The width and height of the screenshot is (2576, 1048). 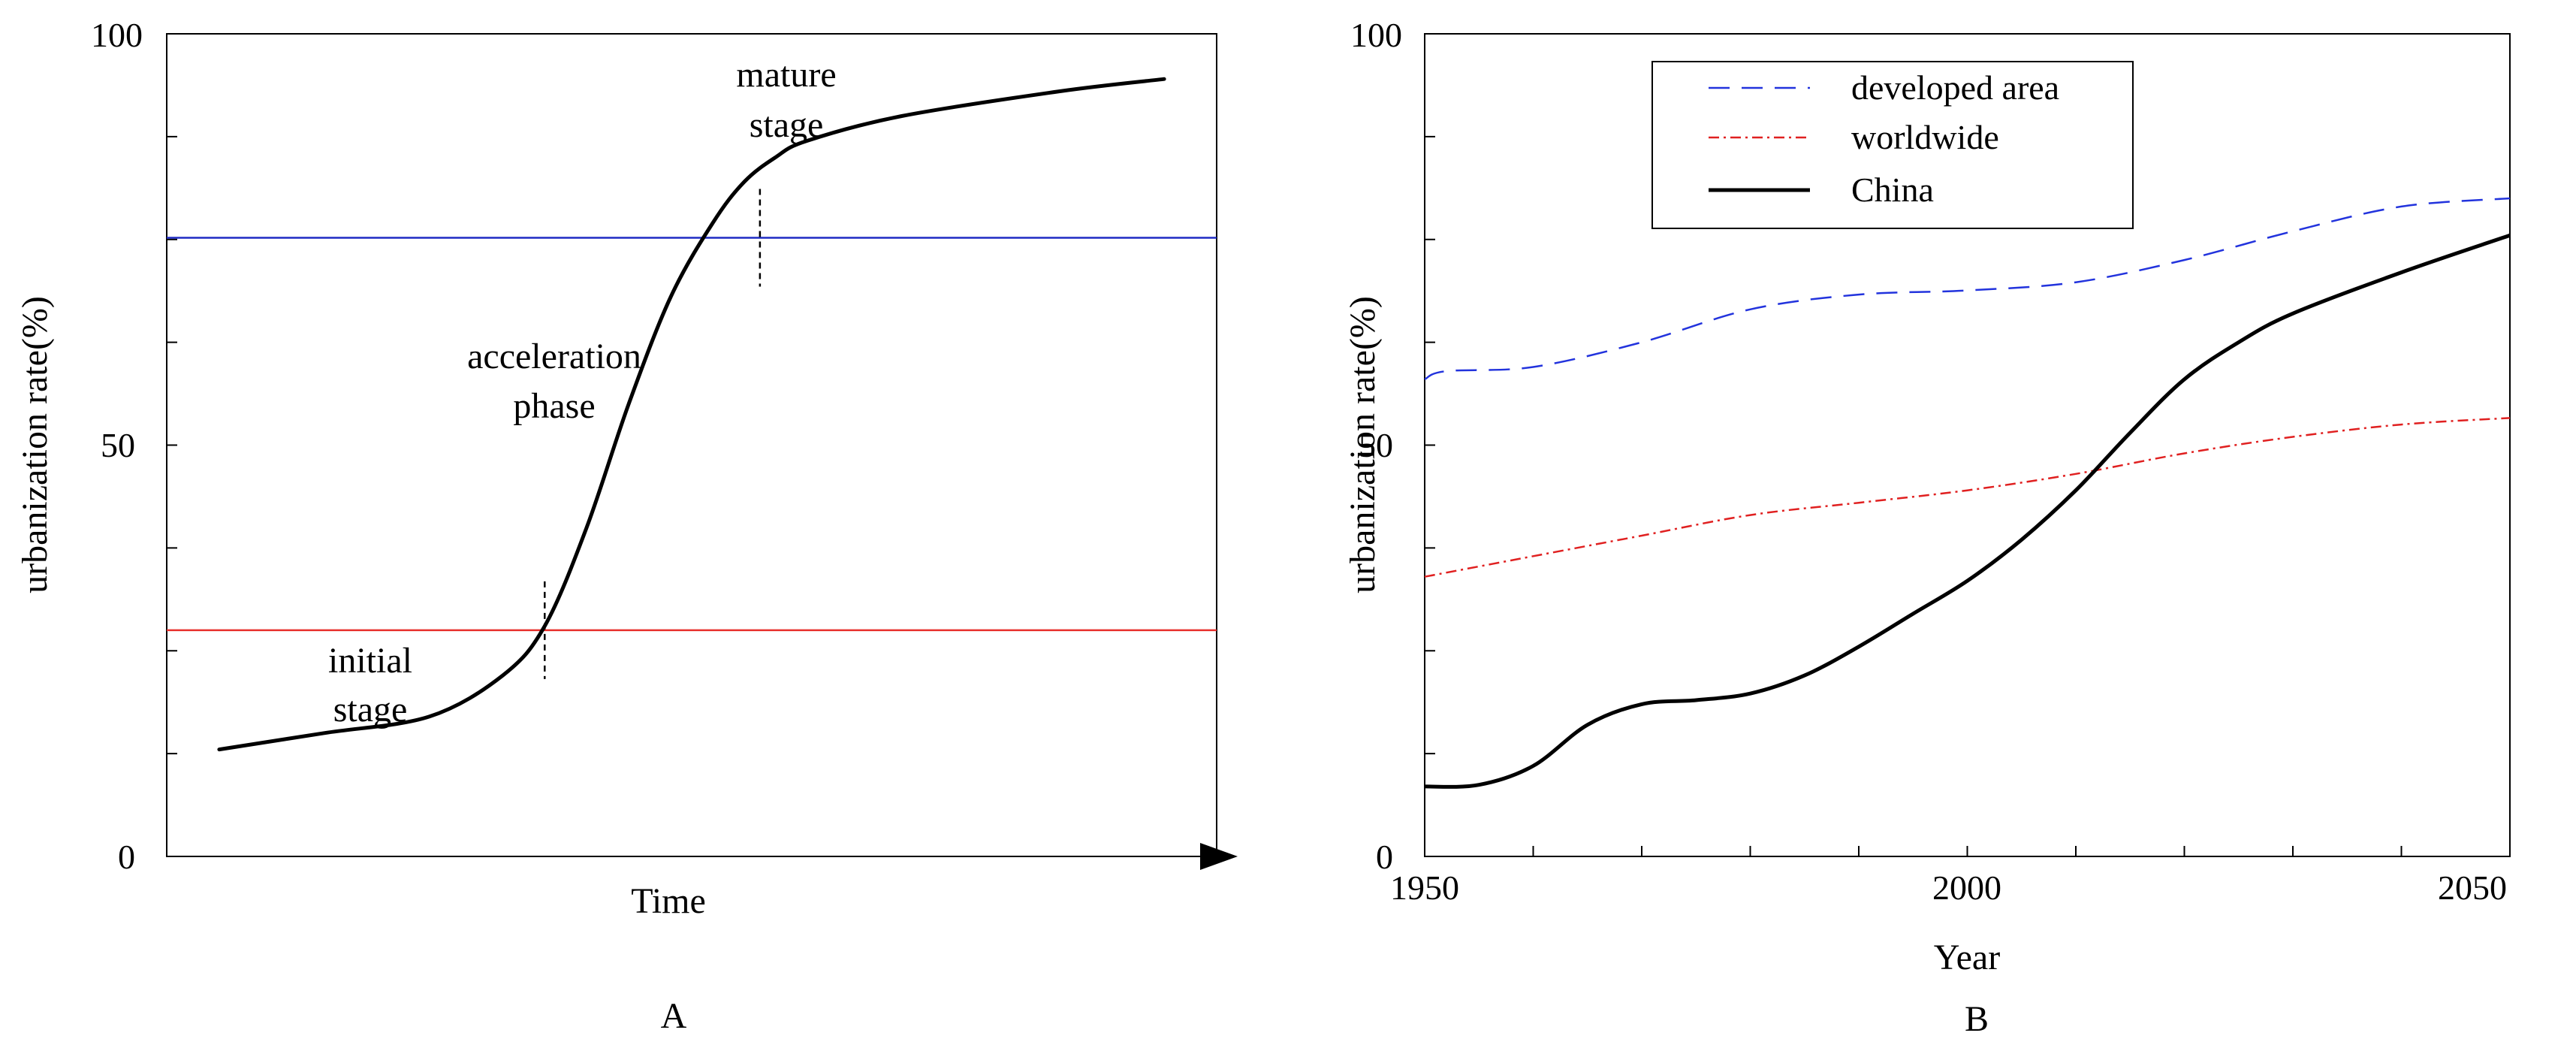 I want to click on legend-label-worldwide: worldwide, so click(x=1925, y=137).